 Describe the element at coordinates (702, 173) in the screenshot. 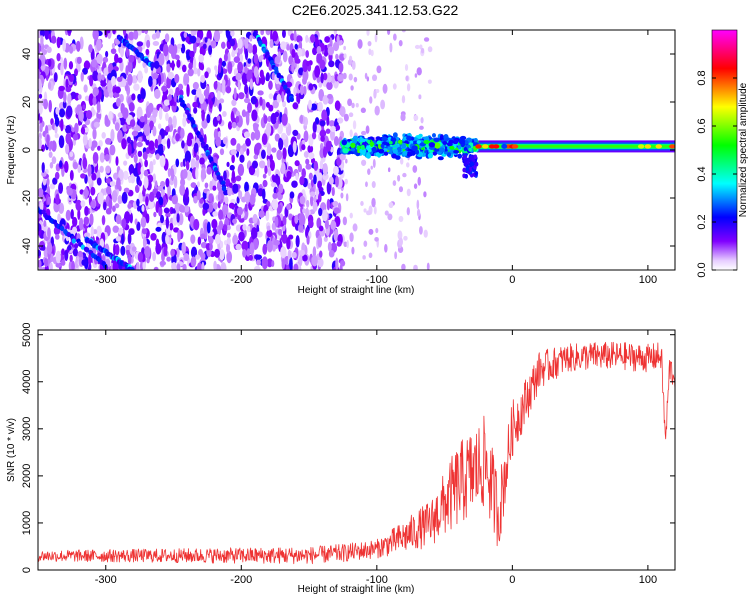

I see `colorbar-tick-label: 0.4` at that location.